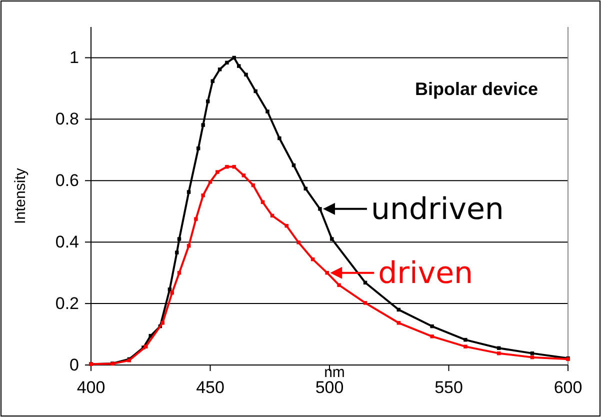 The image size is (601, 417). What do you see at coordinates (91, 387) in the screenshot?
I see `x-tick-label: 400` at bounding box center [91, 387].